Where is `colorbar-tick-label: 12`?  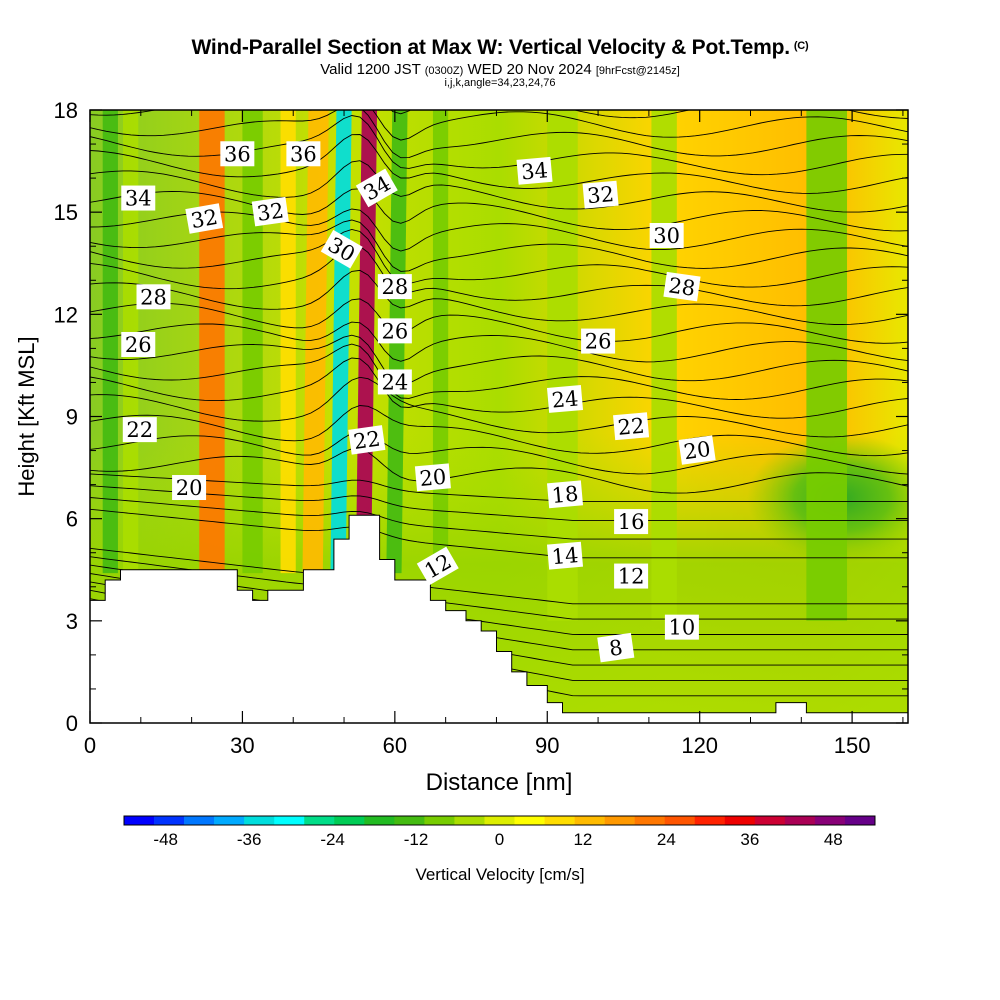
colorbar-tick-label: 12 is located at coordinates (582, 839).